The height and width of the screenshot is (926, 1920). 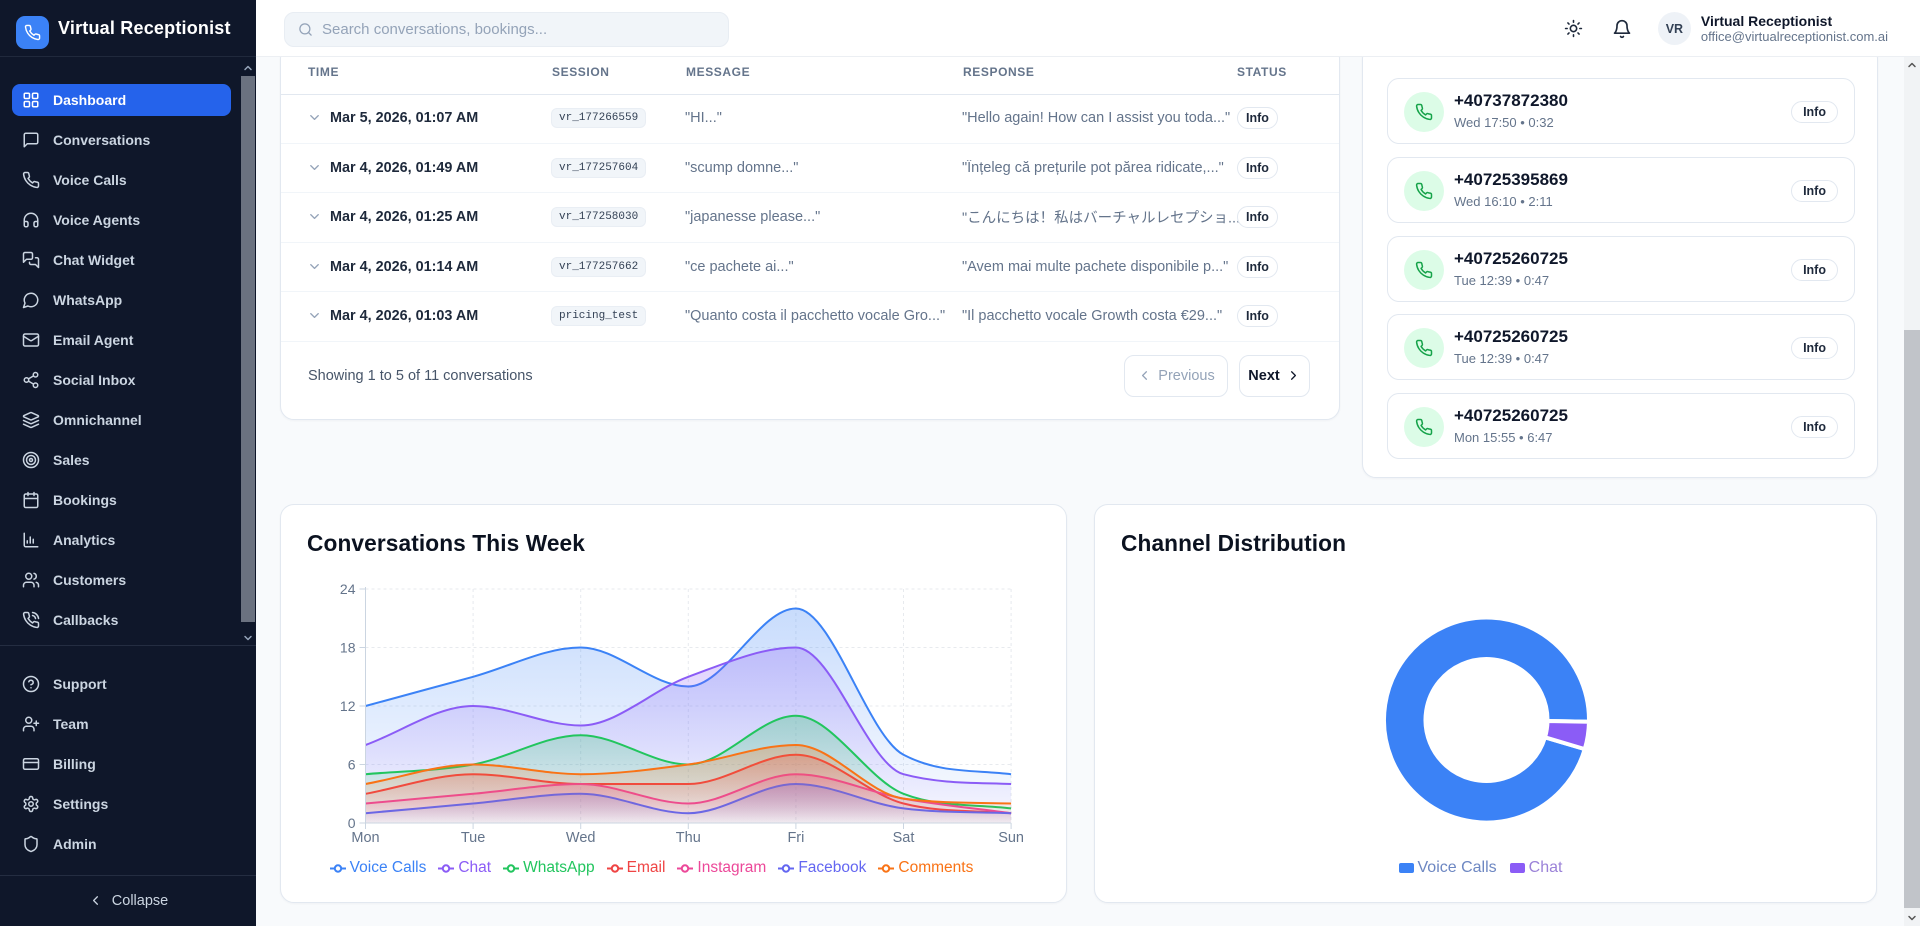 I want to click on svg-text: 6, so click(x=352, y=765).